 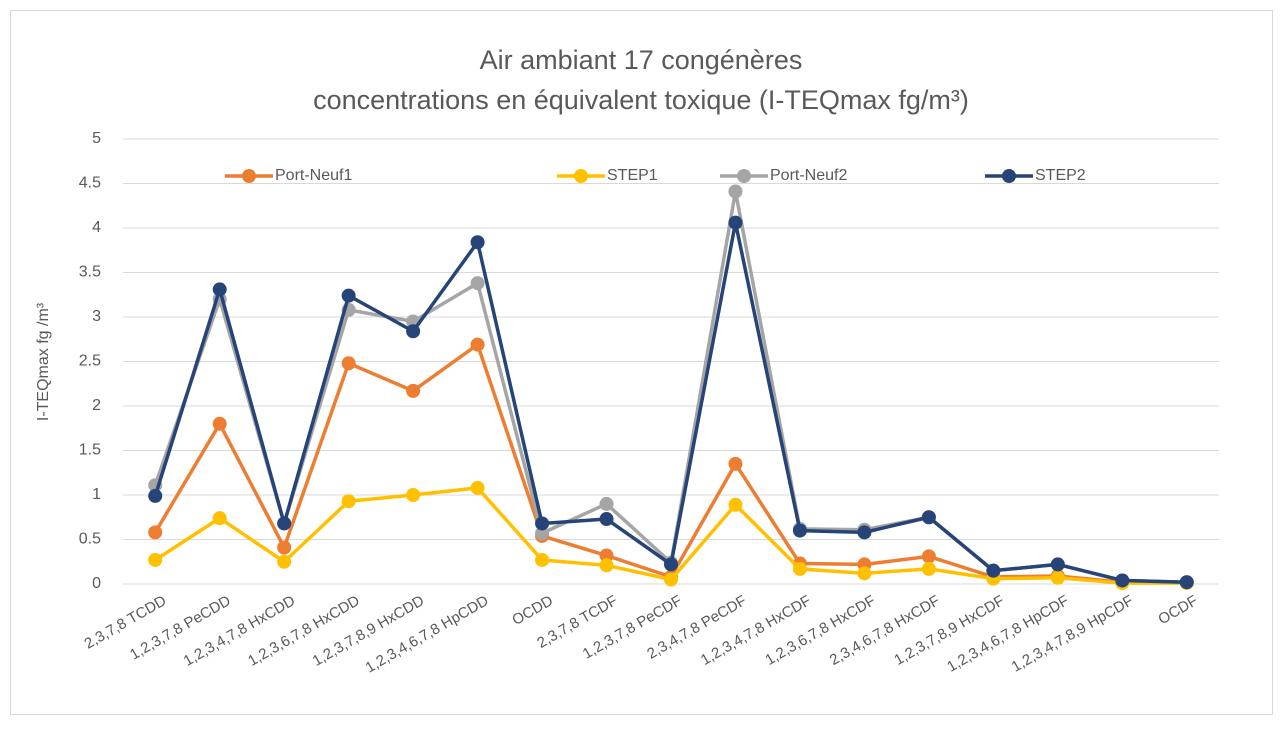 What do you see at coordinates (90, 450) in the screenshot?
I see `y-tick-label: 1.5` at bounding box center [90, 450].